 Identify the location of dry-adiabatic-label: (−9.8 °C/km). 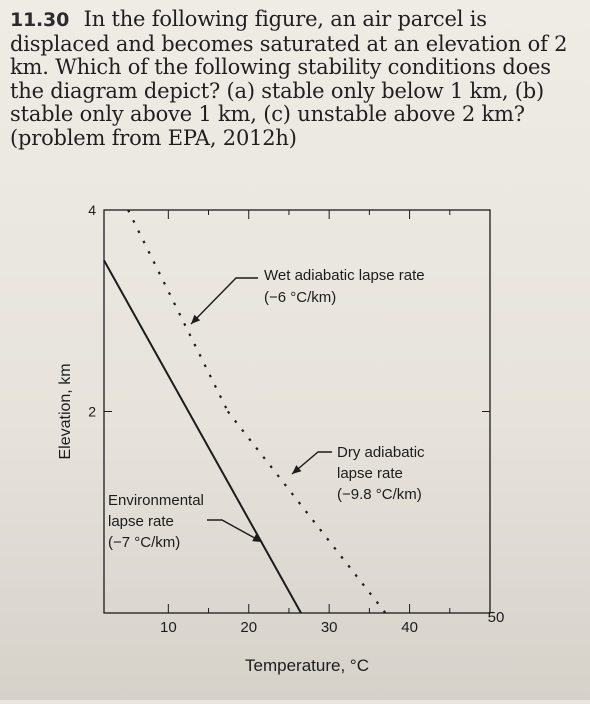
(379, 494).